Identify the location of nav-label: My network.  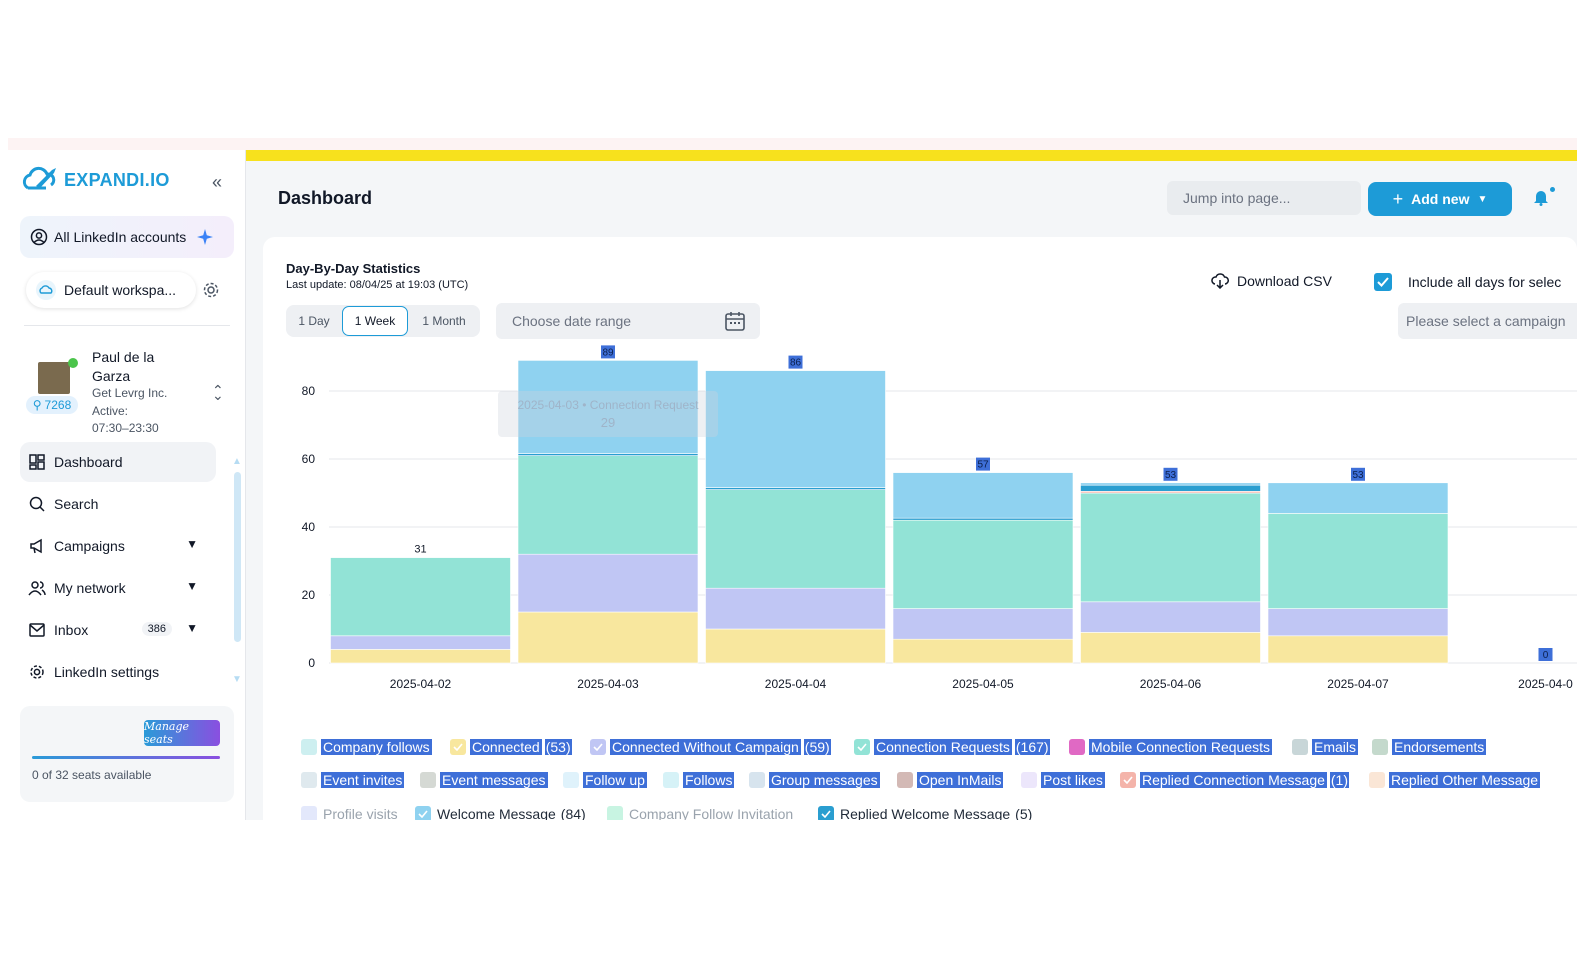
(90, 588).